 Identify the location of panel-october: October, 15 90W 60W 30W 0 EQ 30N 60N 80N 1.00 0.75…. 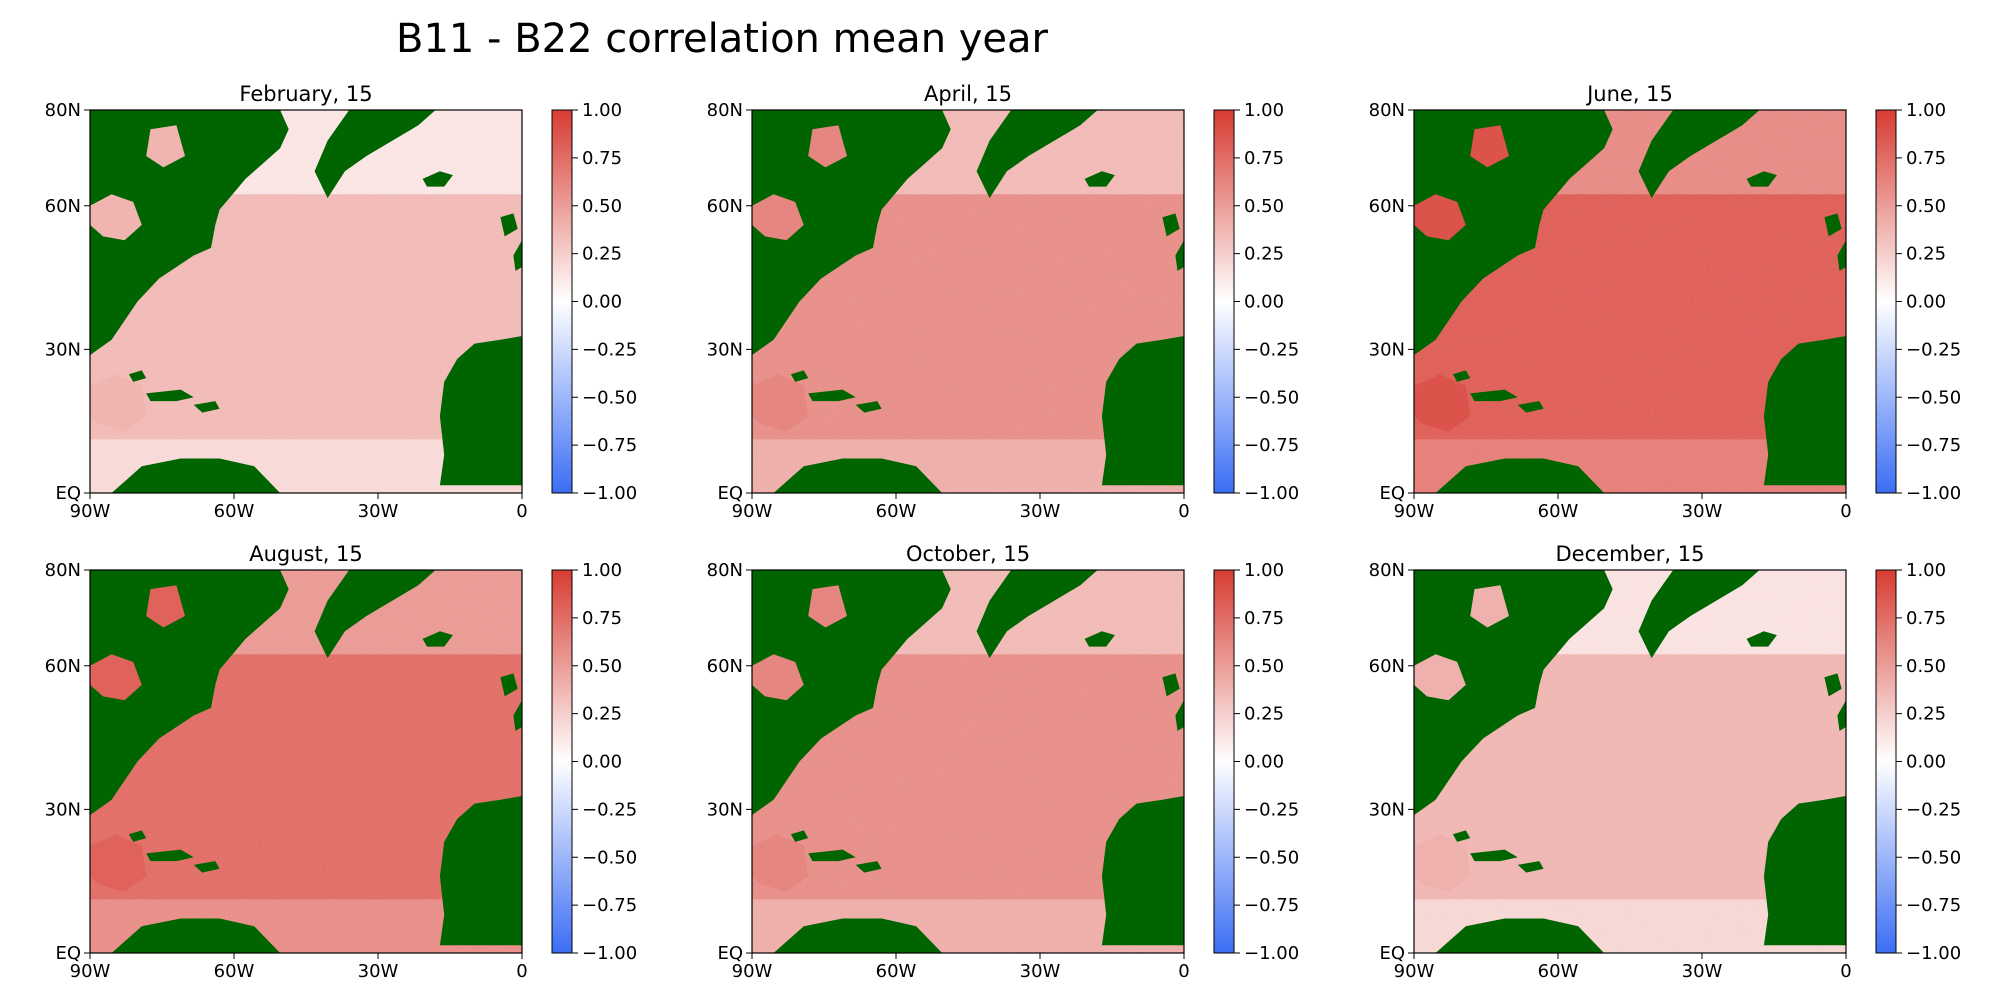
(1003, 762).